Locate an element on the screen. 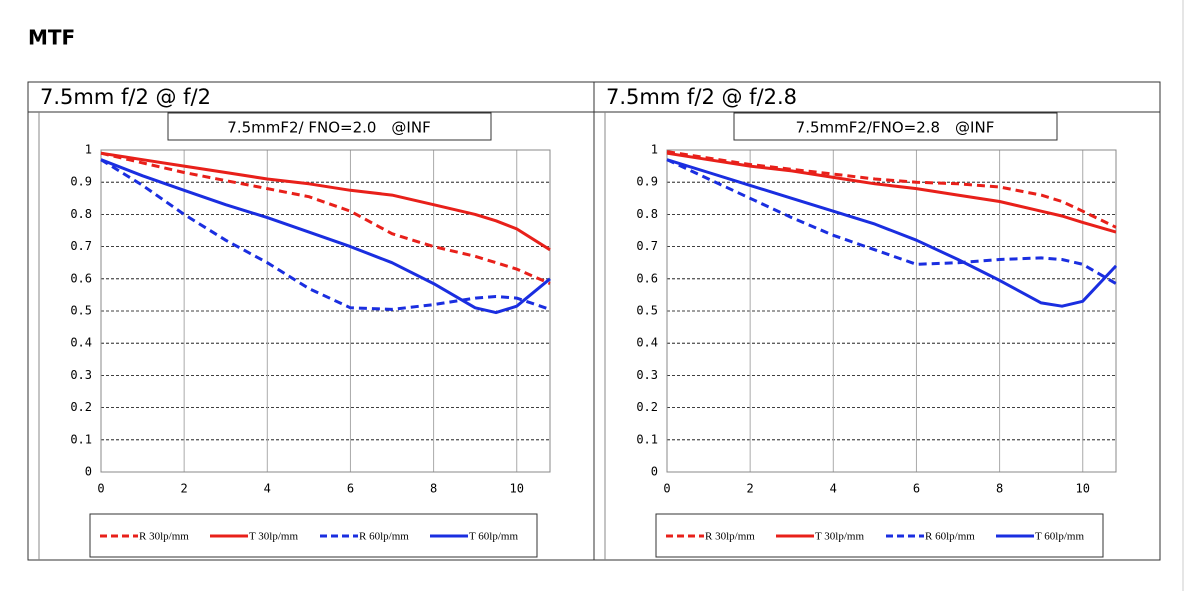 The width and height of the screenshot is (1193, 591). subtitle: 7.5mmF2/ FNO=2.0 @INF is located at coordinates (328, 128).